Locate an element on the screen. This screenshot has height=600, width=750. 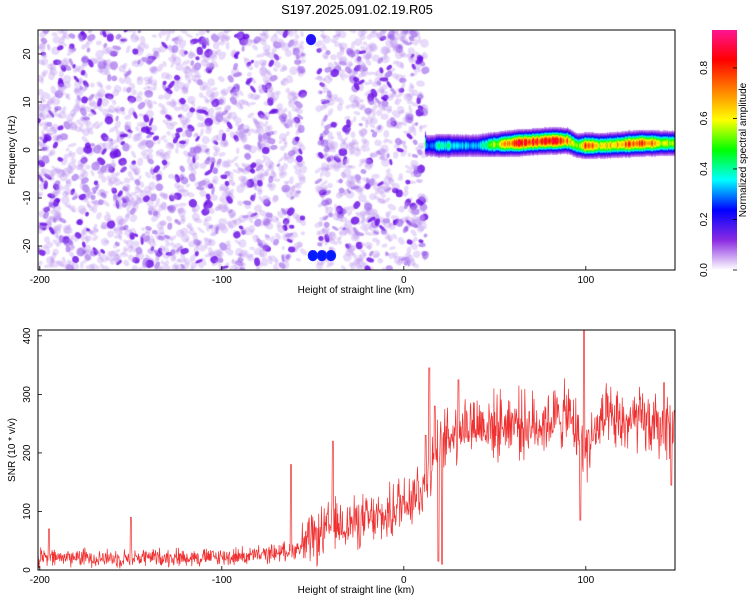
colorbar-ticks: 0.0 0.2 0.4 0.6 0.8 is located at coordinates (718, 169).